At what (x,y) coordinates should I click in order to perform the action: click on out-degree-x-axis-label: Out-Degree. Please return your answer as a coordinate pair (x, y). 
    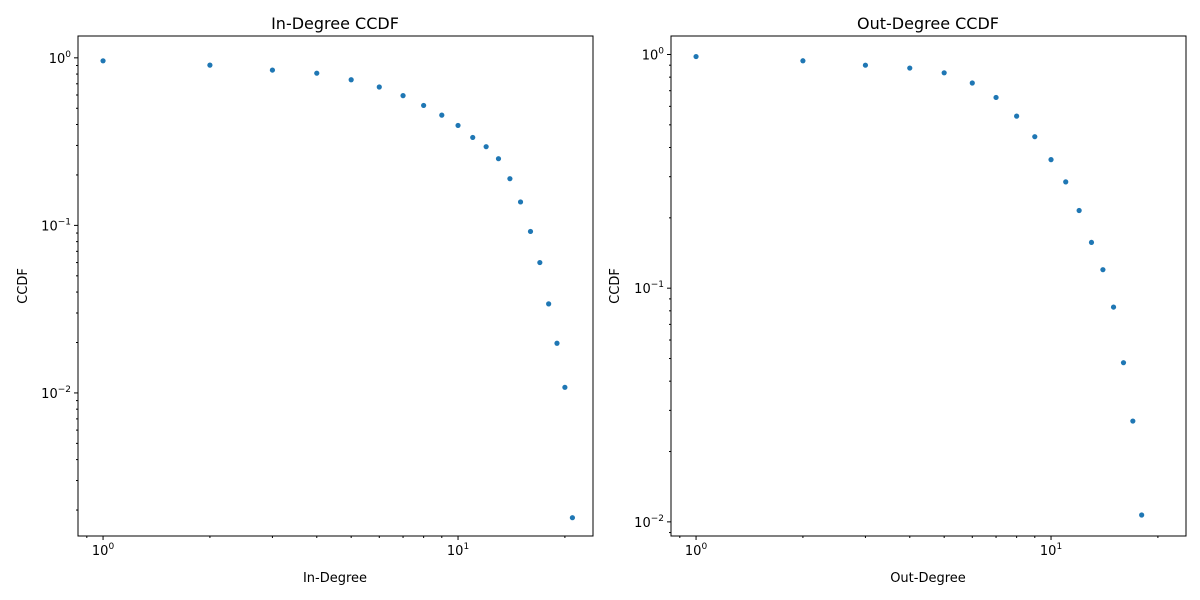
    Looking at the image, I should click on (928, 578).